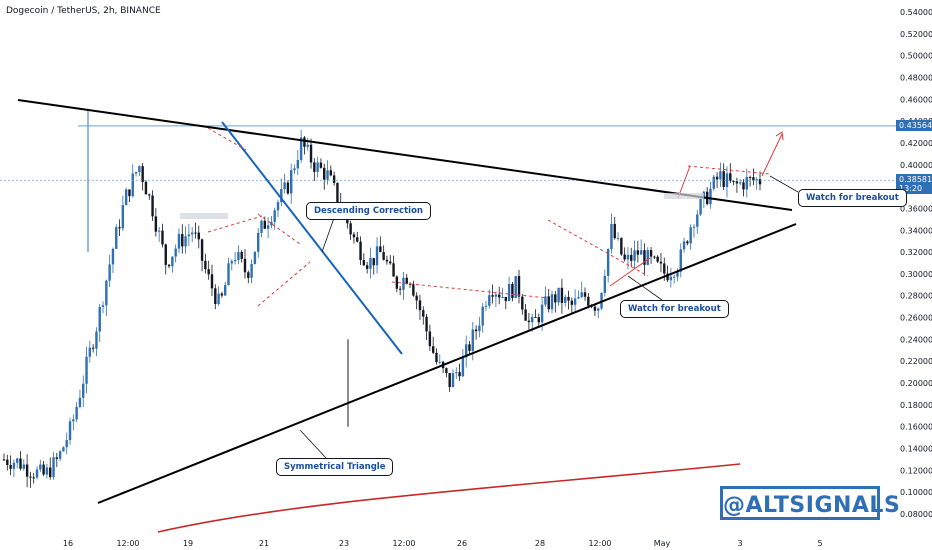  What do you see at coordinates (810, 503) in the screenshot?
I see `watermark-logo: @ALTSIGNALS` at bounding box center [810, 503].